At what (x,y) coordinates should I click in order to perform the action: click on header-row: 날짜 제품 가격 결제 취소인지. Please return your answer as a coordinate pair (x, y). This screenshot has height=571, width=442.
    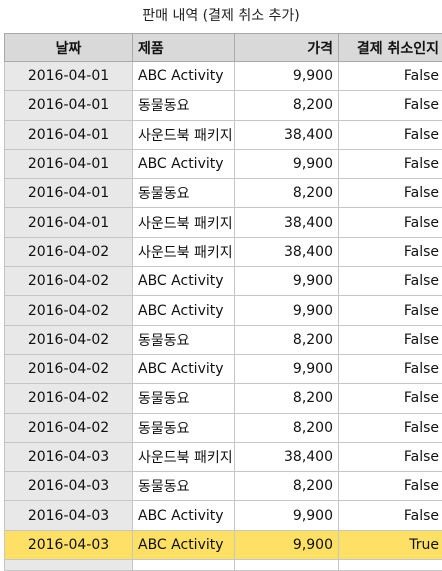
    Looking at the image, I should click on (223, 48).